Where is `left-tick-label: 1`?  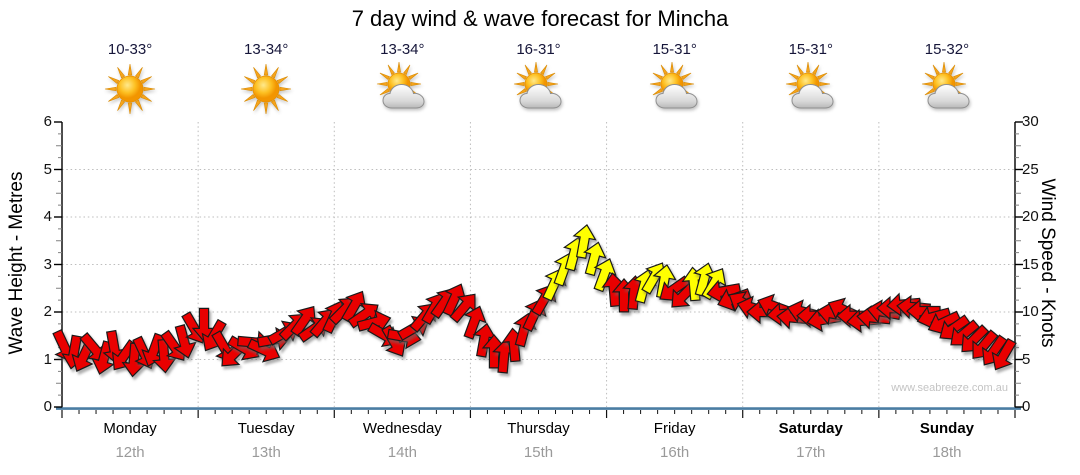
left-tick-label: 1 is located at coordinates (47, 359).